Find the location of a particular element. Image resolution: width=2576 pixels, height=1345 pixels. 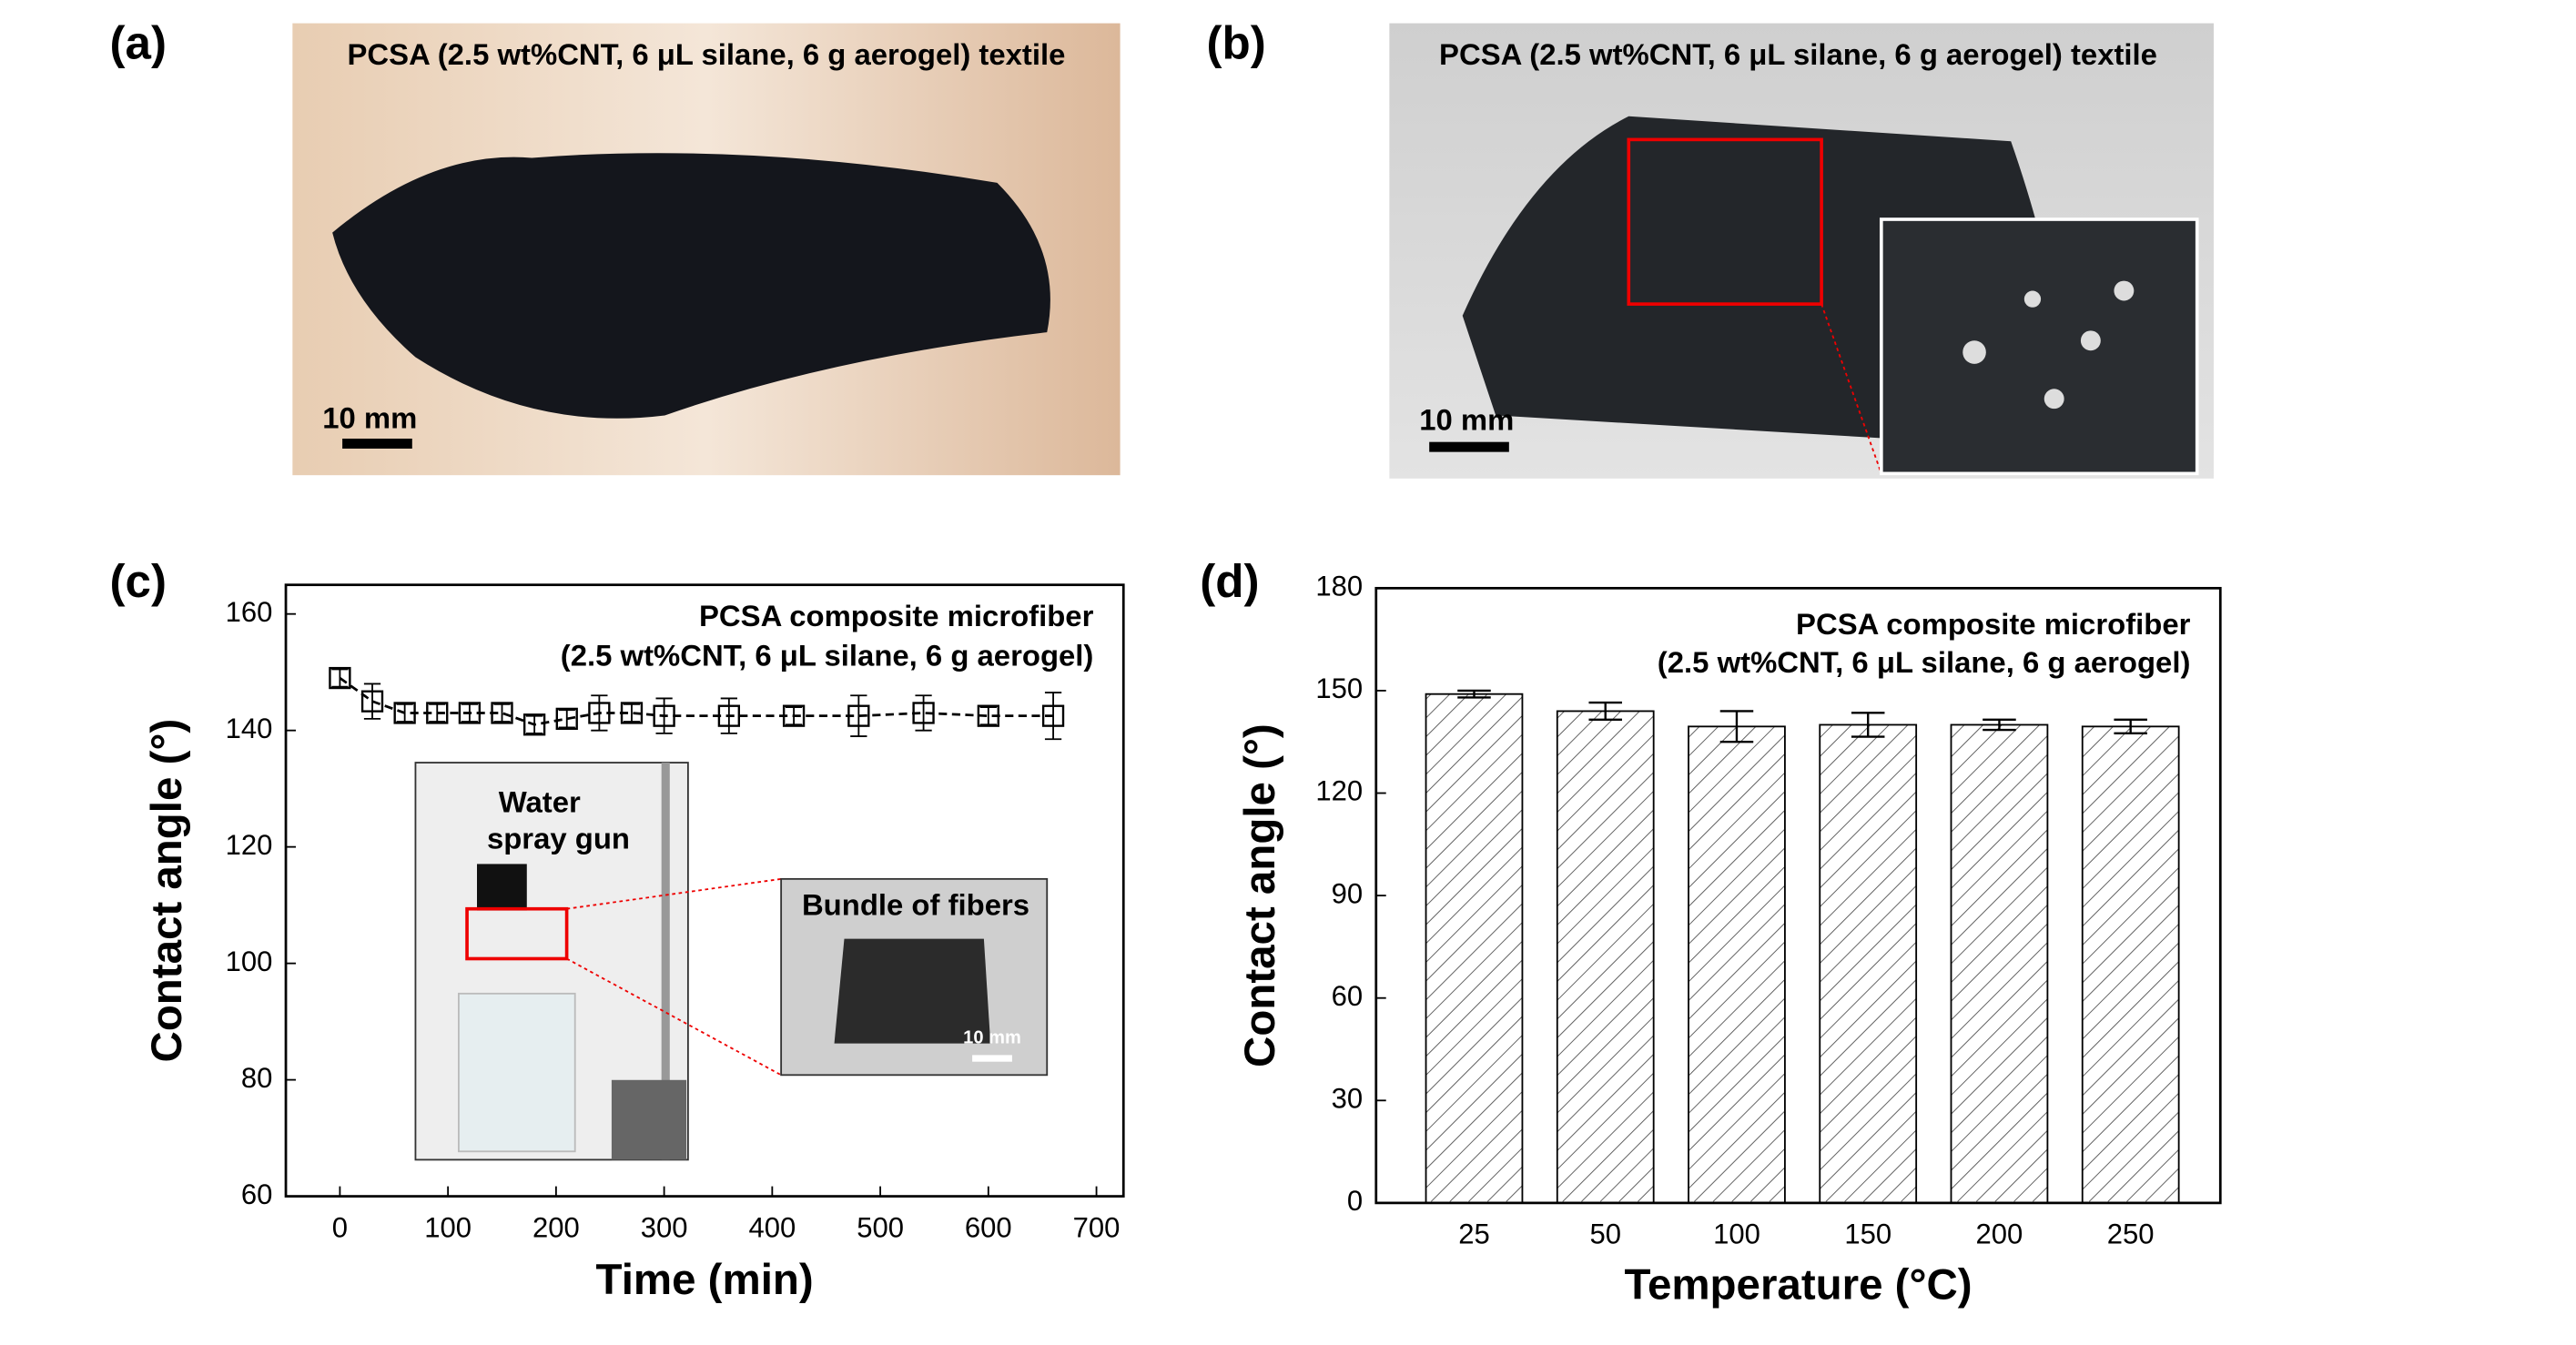

x-tick-label: 0 is located at coordinates (340, 1227).